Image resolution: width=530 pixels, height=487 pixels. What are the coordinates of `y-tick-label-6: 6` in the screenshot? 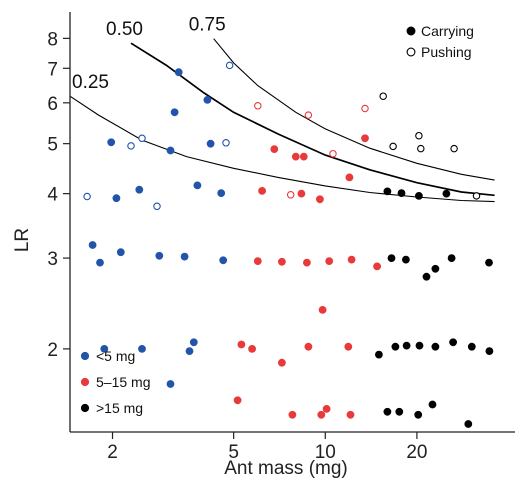 It's located at (52, 104).